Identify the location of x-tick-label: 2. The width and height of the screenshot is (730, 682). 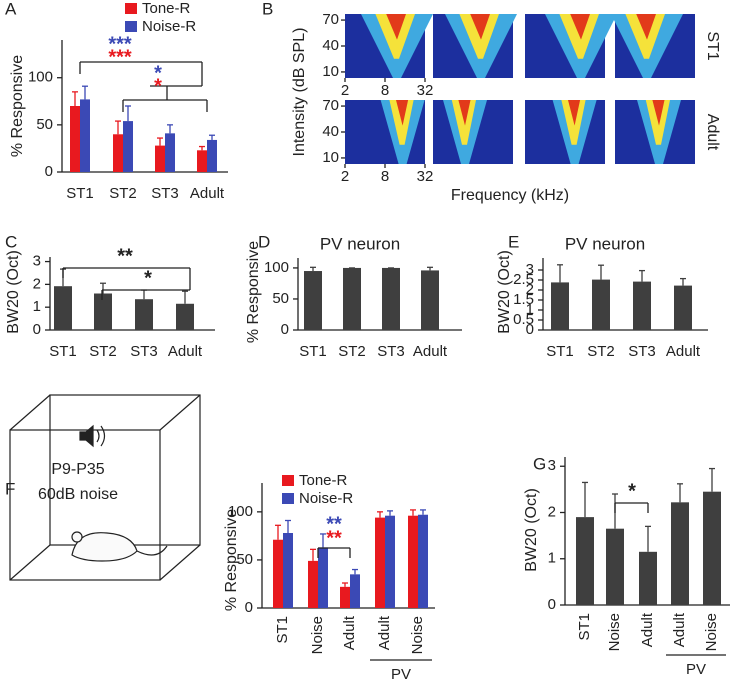
(345, 176).